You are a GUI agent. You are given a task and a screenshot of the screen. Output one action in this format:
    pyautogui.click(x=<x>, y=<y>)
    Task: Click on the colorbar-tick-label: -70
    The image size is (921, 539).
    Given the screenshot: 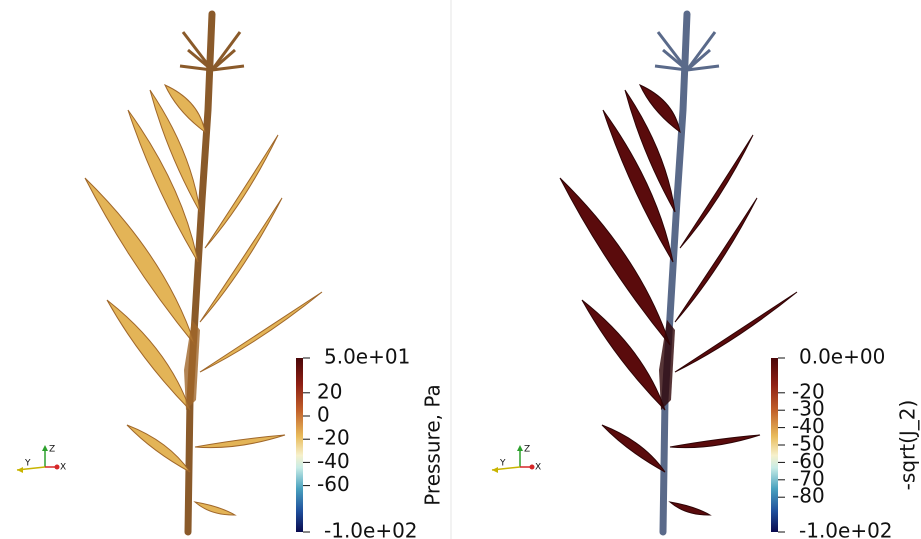 What is the action you would take?
    pyautogui.click(x=808, y=478)
    